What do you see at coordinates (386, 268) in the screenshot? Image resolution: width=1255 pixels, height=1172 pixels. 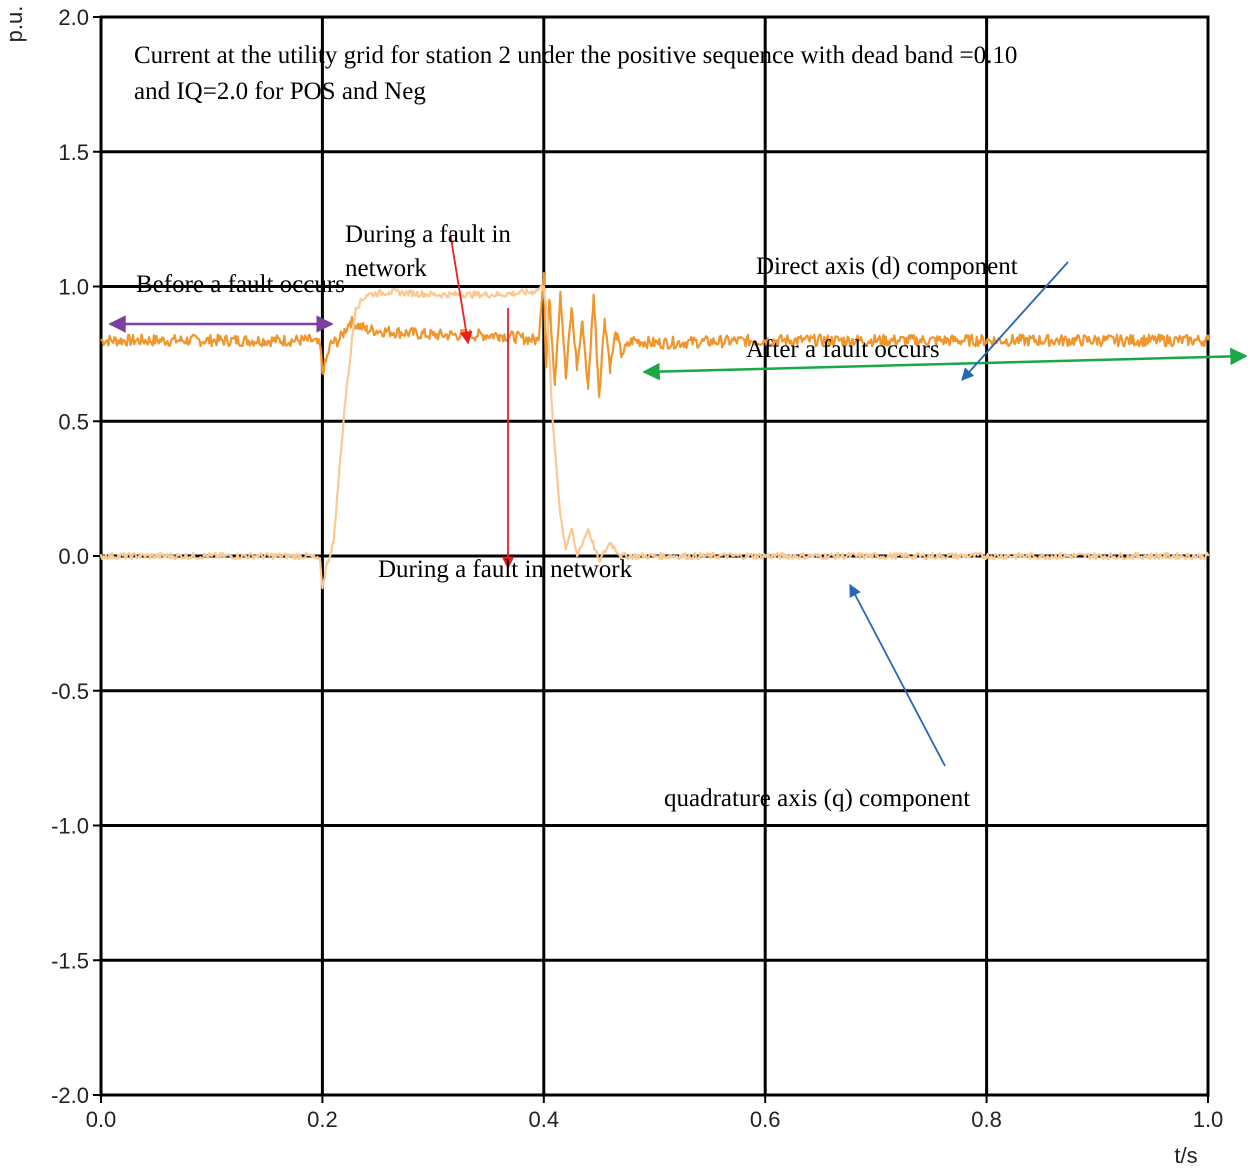 I see `during-fault-label-top-2: network` at bounding box center [386, 268].